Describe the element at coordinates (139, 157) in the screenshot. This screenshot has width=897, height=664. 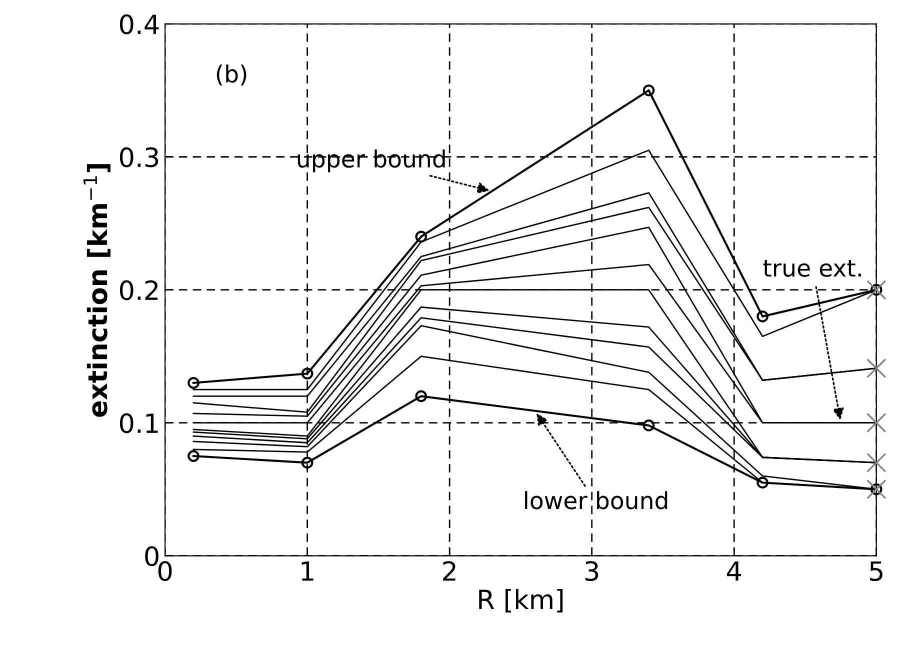
I see `y-tick-label: 0.3` at that location.